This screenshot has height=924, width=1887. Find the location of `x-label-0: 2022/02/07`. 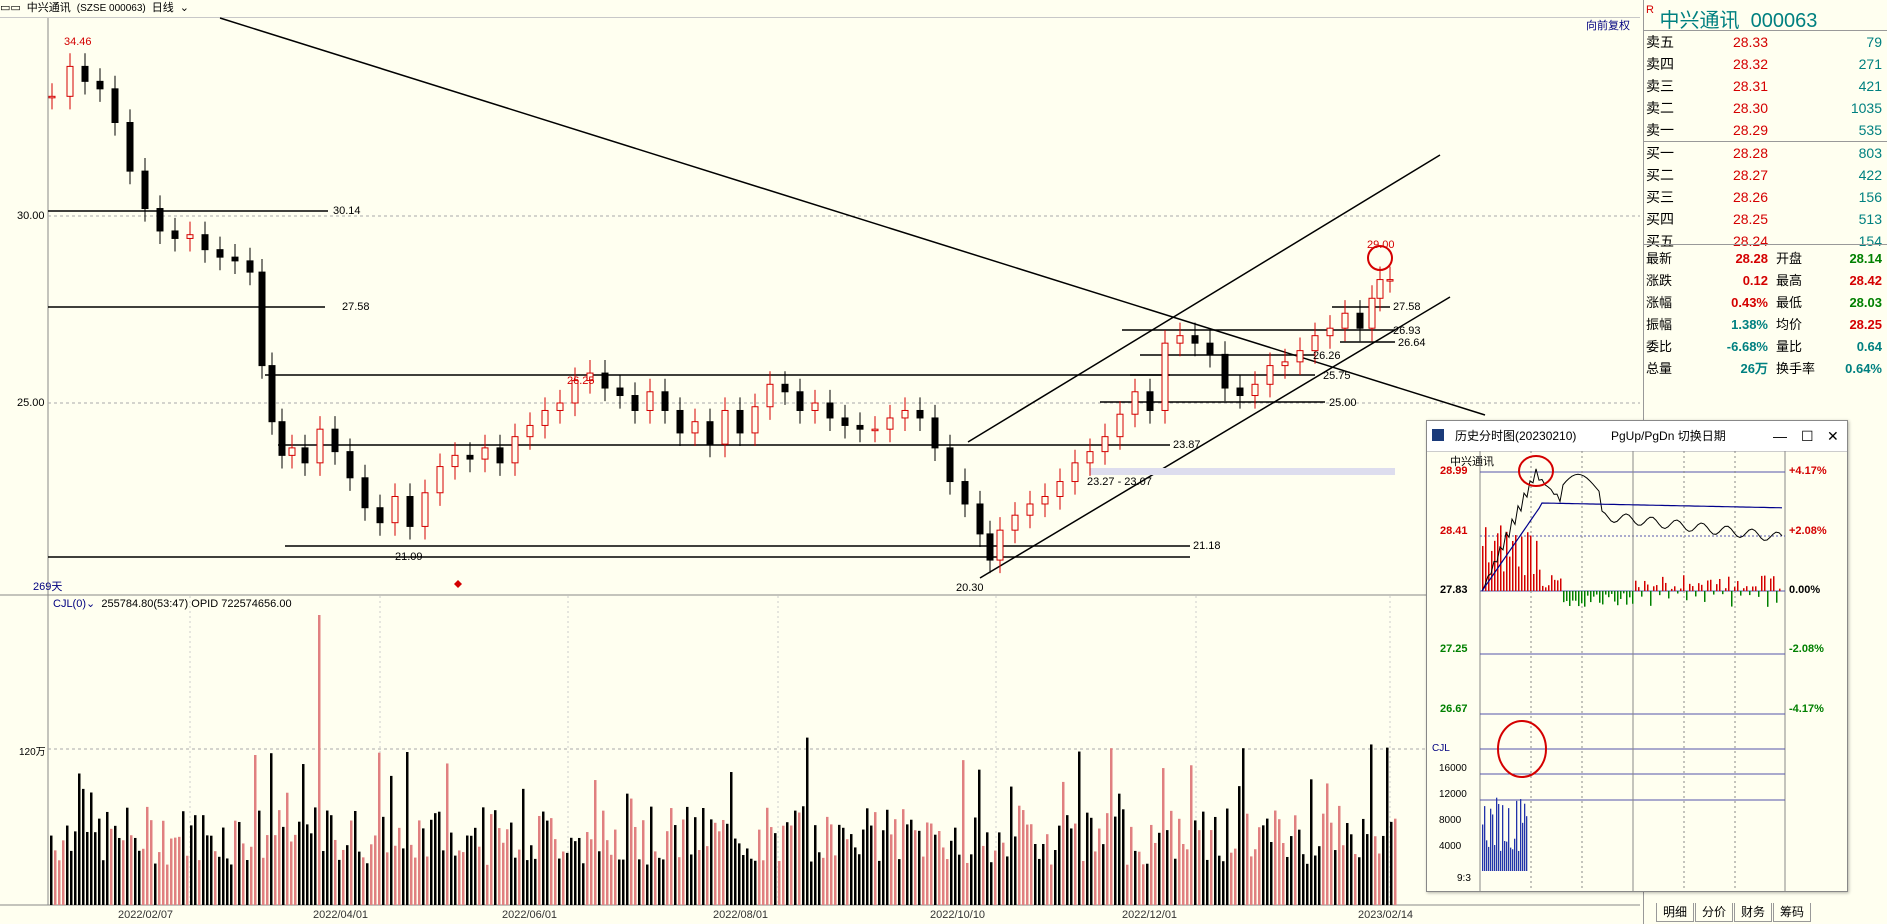

x-label-0: 2022/02/07 is located at coordinates (146, 915).